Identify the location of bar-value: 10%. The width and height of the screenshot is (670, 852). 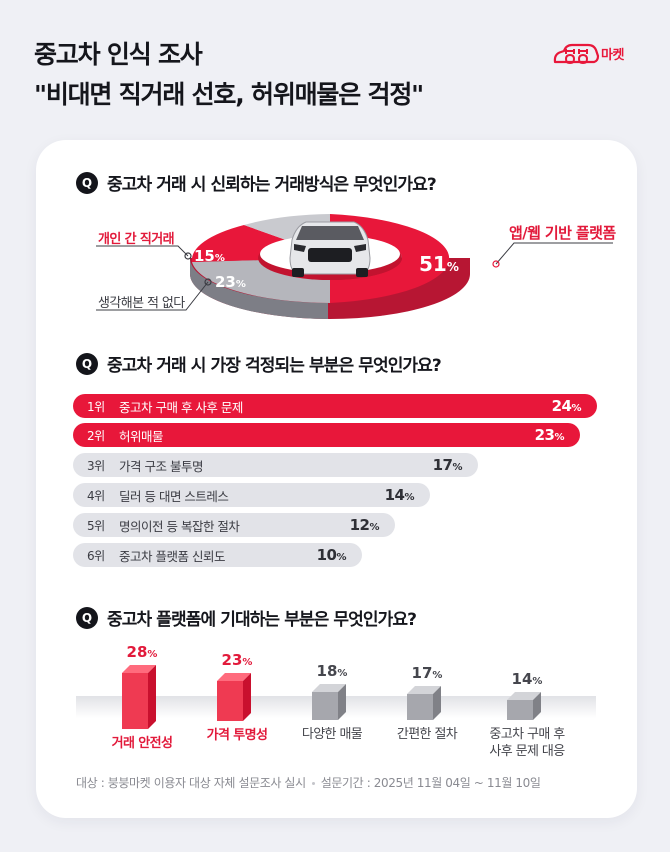
(331, 555).